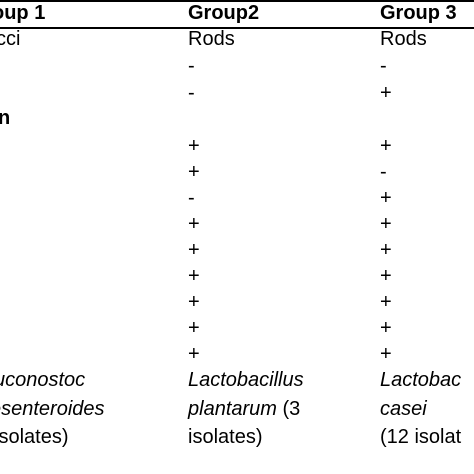  I want to click on species-group2-line2: plantarum (3, so click(244, 409).